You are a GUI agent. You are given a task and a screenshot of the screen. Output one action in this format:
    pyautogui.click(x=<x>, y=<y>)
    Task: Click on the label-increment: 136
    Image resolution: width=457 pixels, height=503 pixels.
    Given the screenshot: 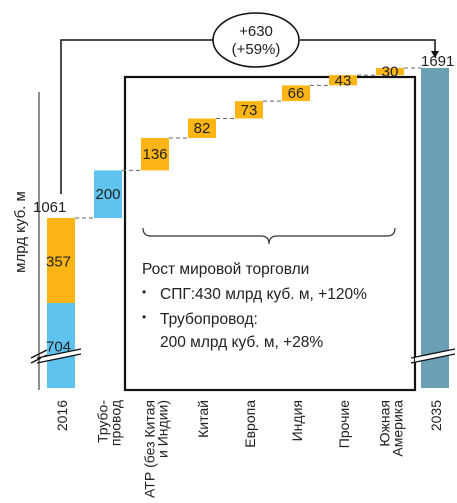 What is the action you would take?
    pyautogui.click(x=154, y=154)
    